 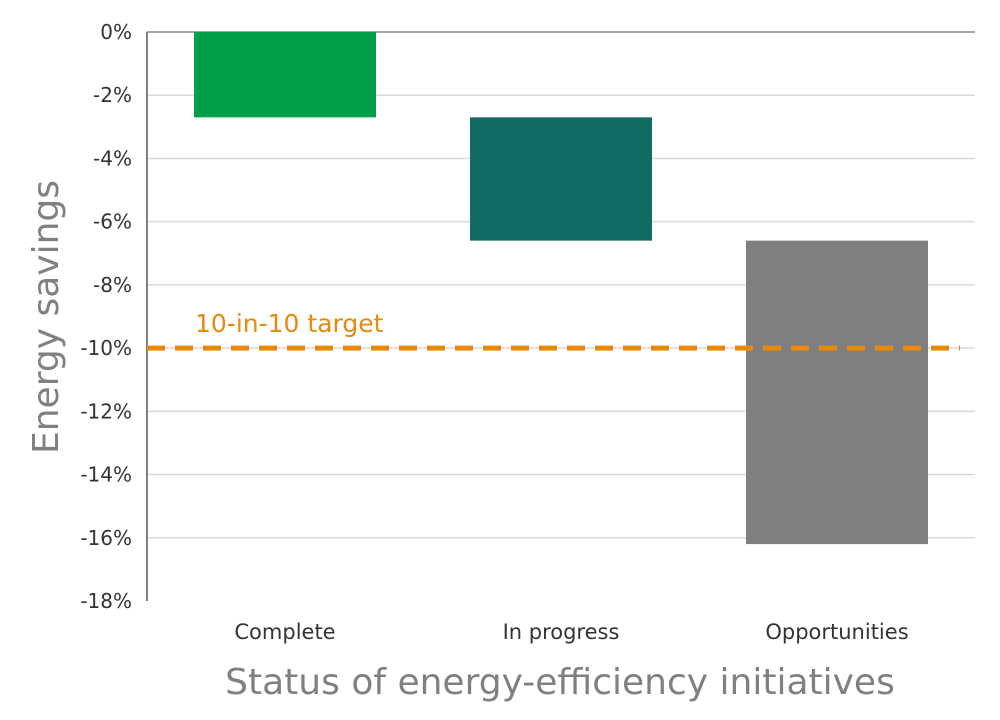 What do you see at coordinates (106, 411) in the screenshot?
I see `y-tick-label: -12%` at bounding box center [106, 411].